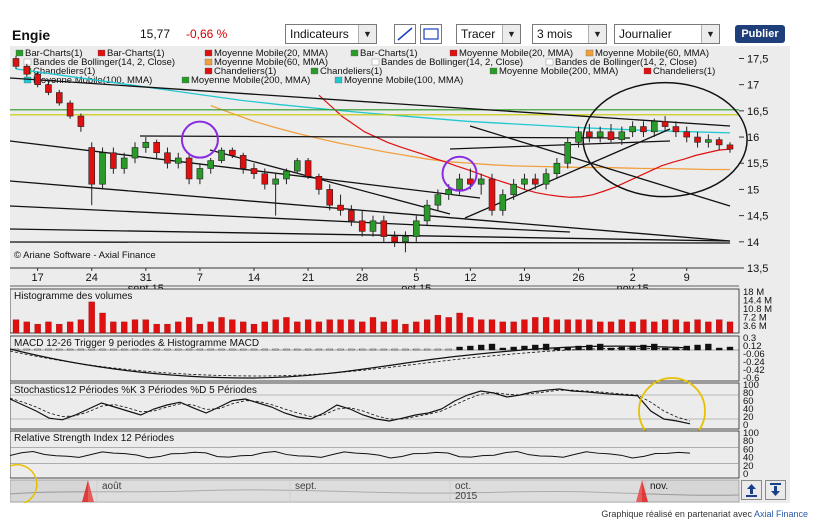  What do you see at coordinates (775, 490) in the screenshot?
I see `print-button` at bounding box center [775, 490].